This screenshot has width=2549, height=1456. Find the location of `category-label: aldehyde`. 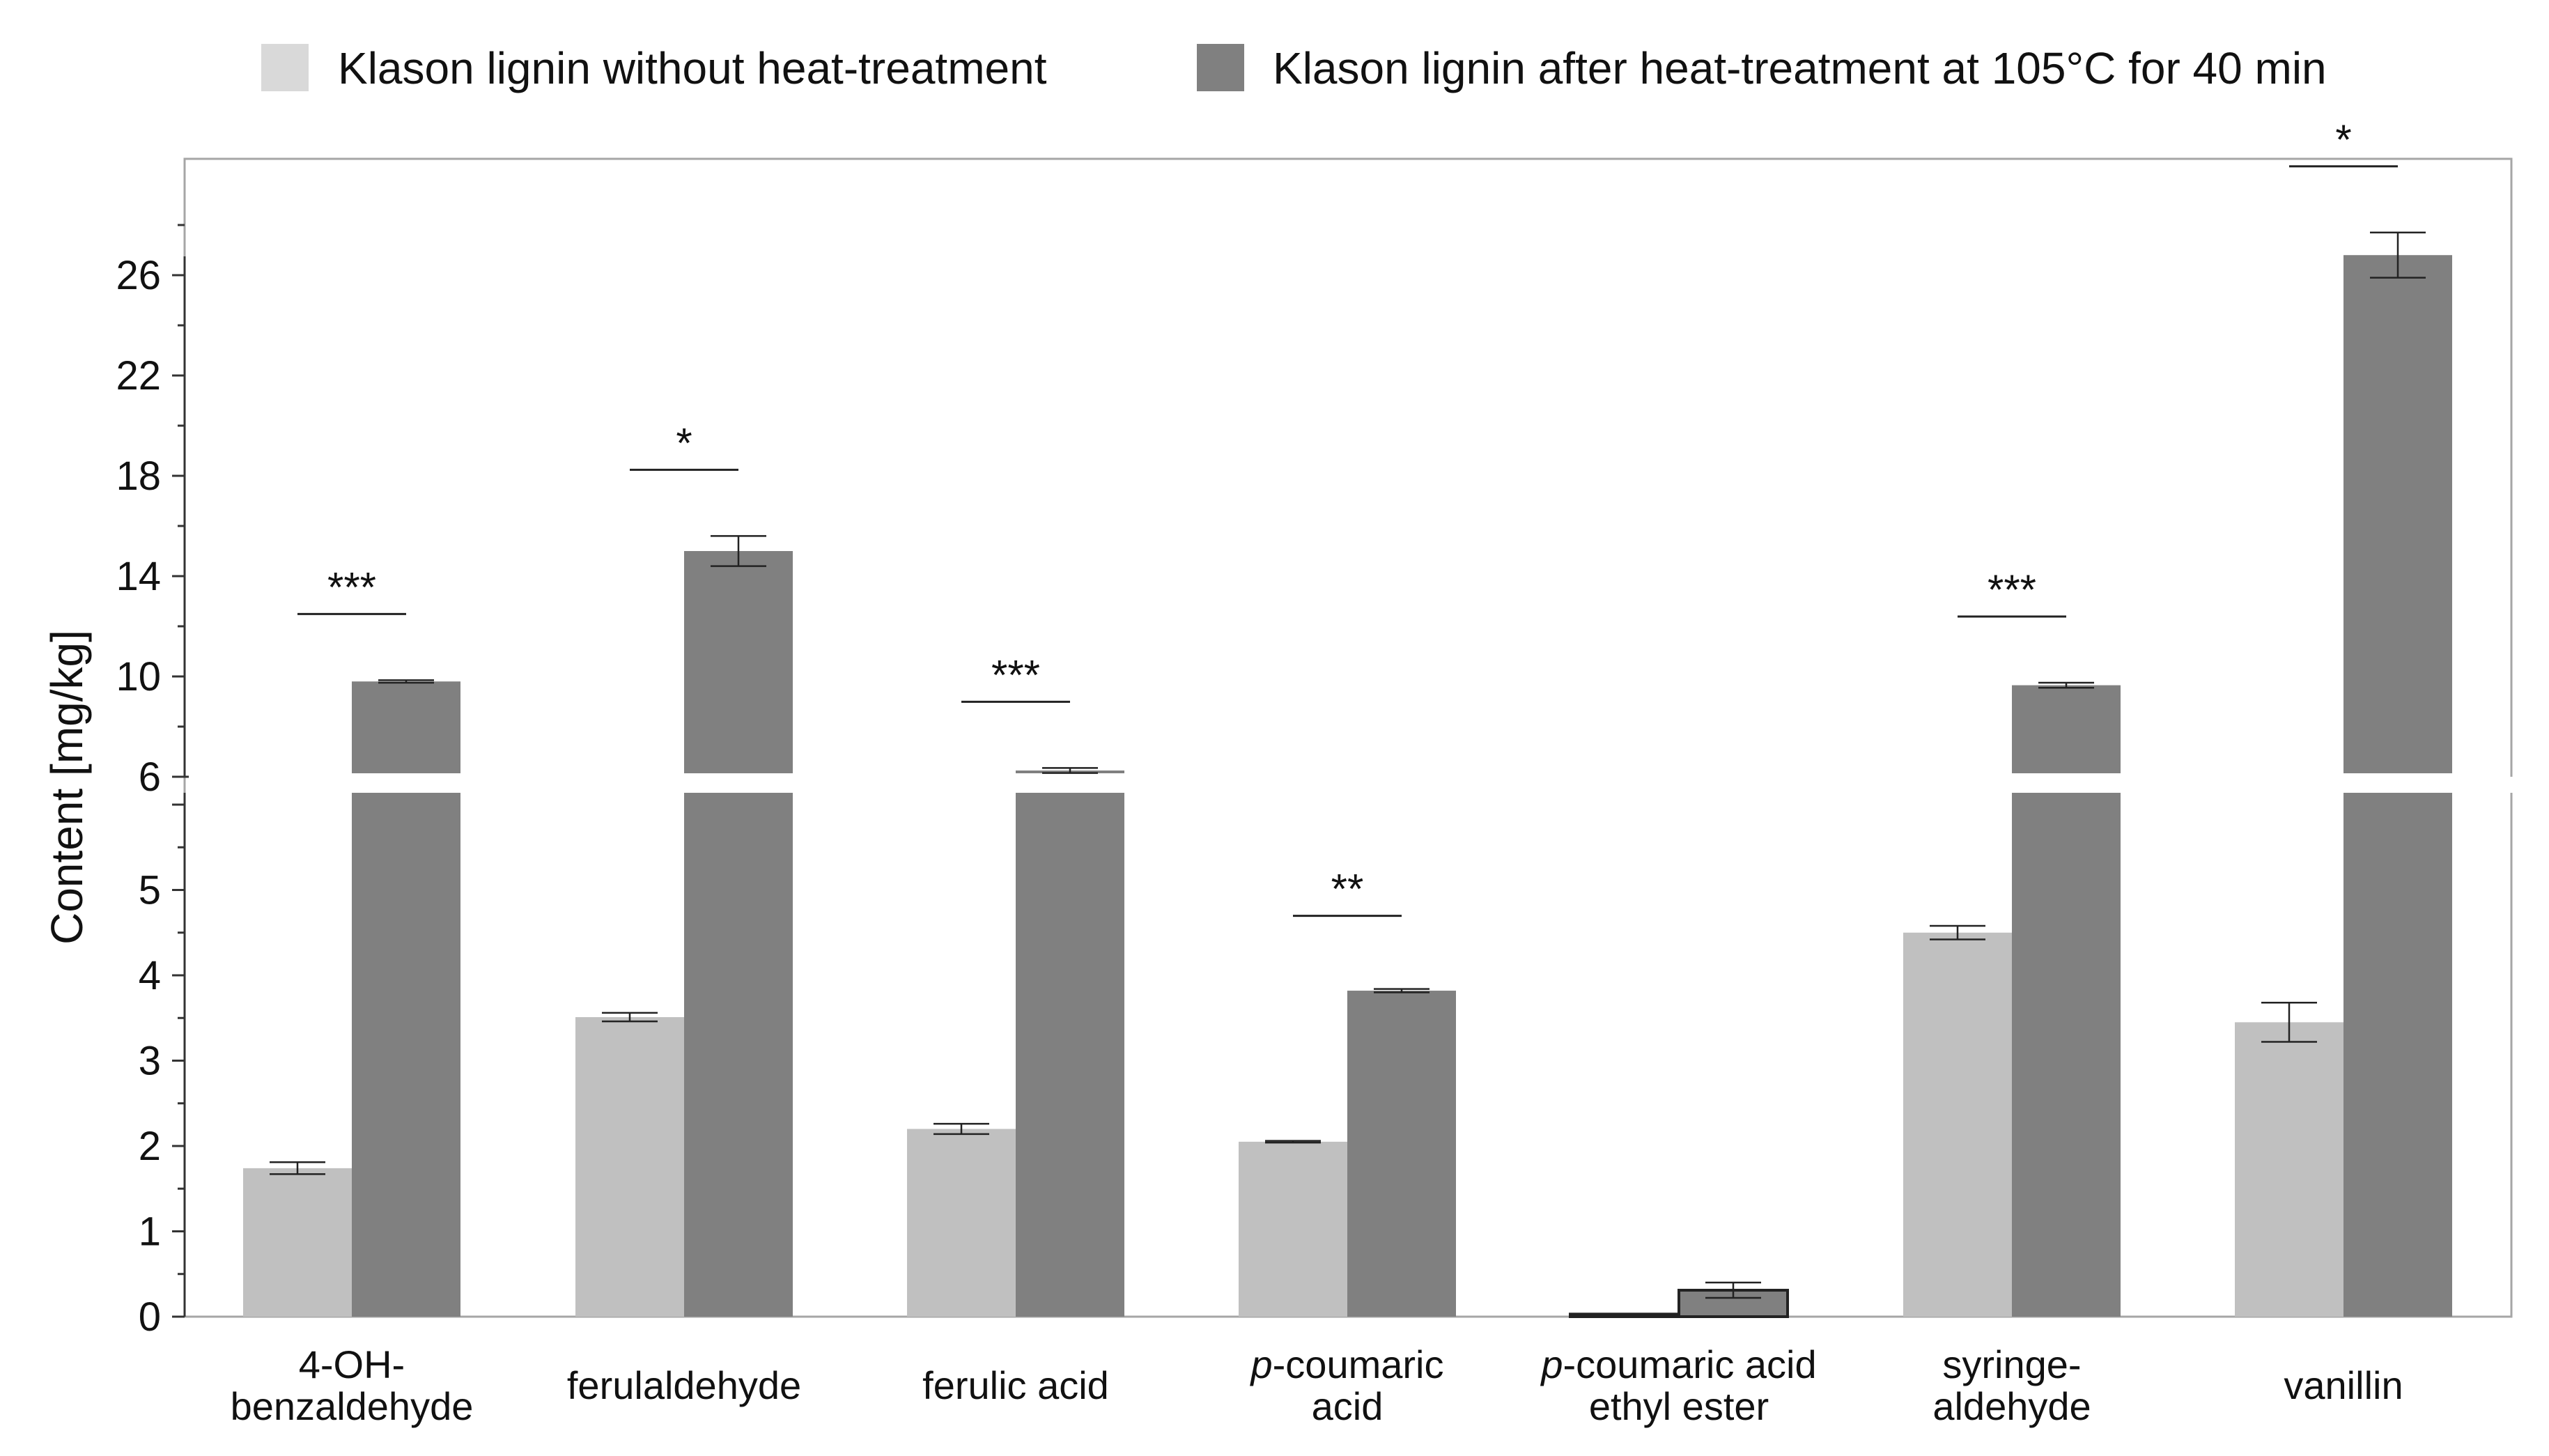

category-label: aldehyde is located at coordinates (2011, 1406).